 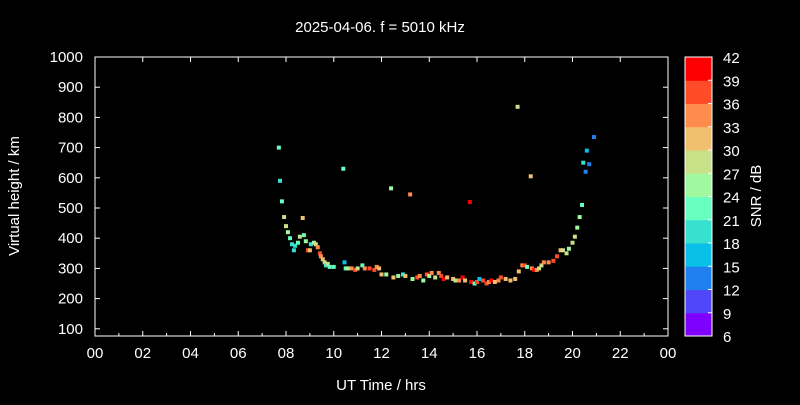 I want to click on x-tick-label: 12, so click(x=381, y=353).